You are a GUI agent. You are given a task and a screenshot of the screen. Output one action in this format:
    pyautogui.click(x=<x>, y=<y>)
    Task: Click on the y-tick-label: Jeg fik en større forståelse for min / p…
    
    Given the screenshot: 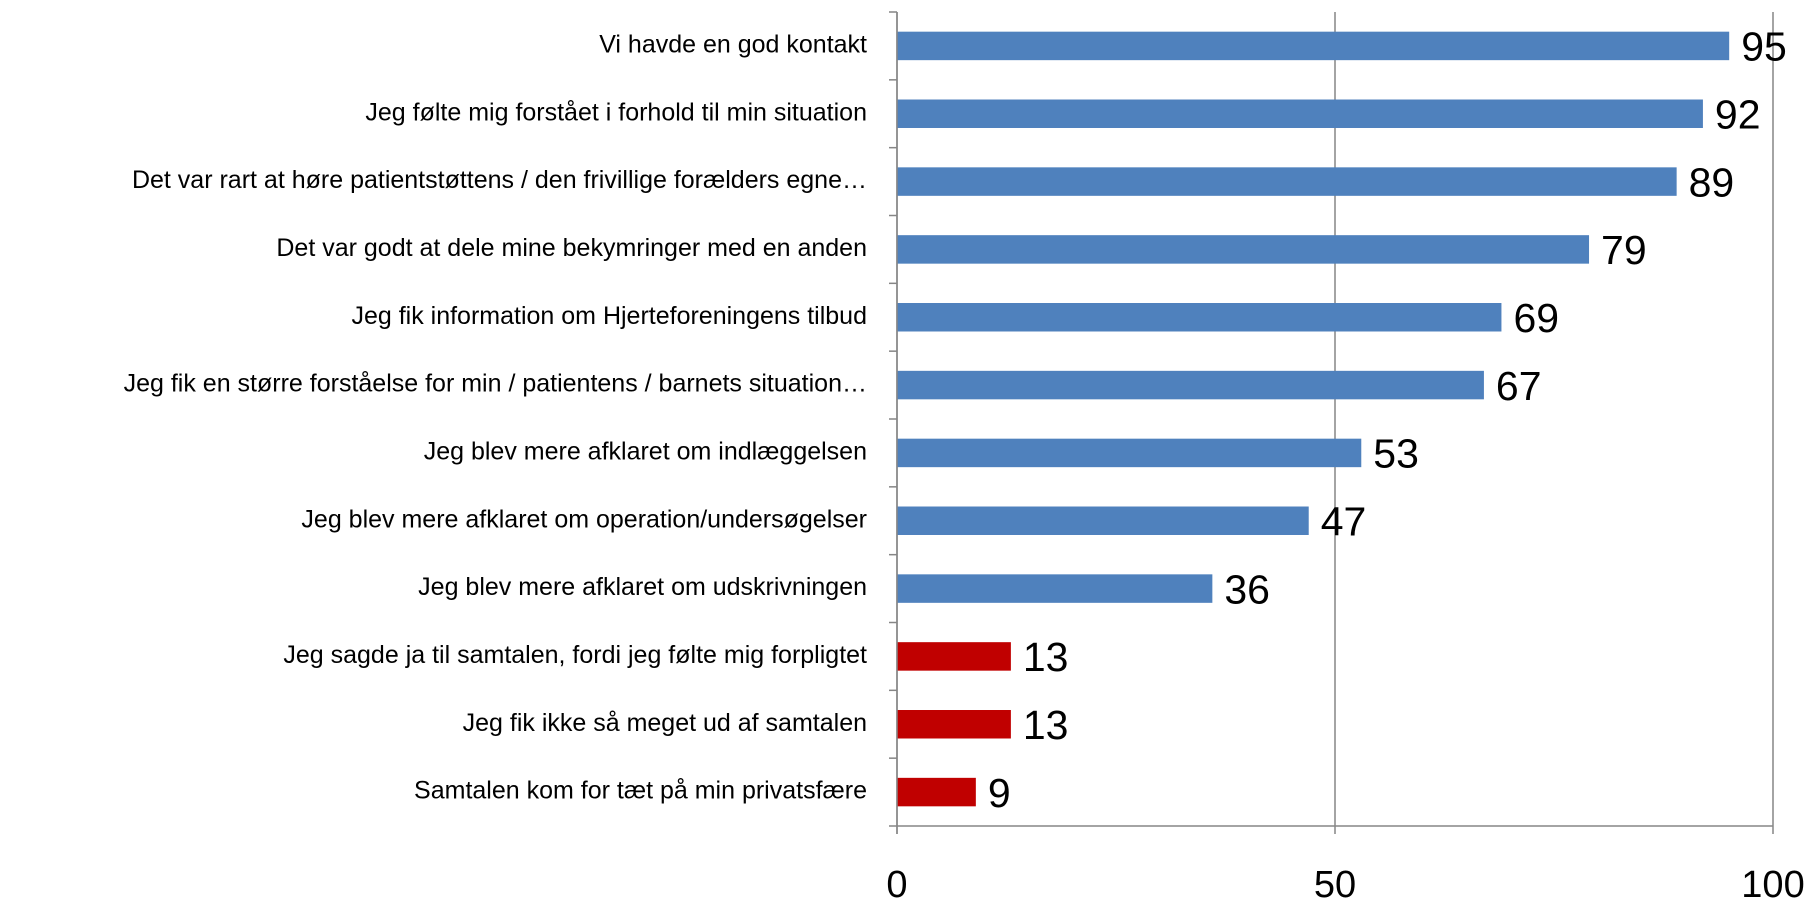 What is the action you would take?
    pyautogui.click(x=495, y=384)
    